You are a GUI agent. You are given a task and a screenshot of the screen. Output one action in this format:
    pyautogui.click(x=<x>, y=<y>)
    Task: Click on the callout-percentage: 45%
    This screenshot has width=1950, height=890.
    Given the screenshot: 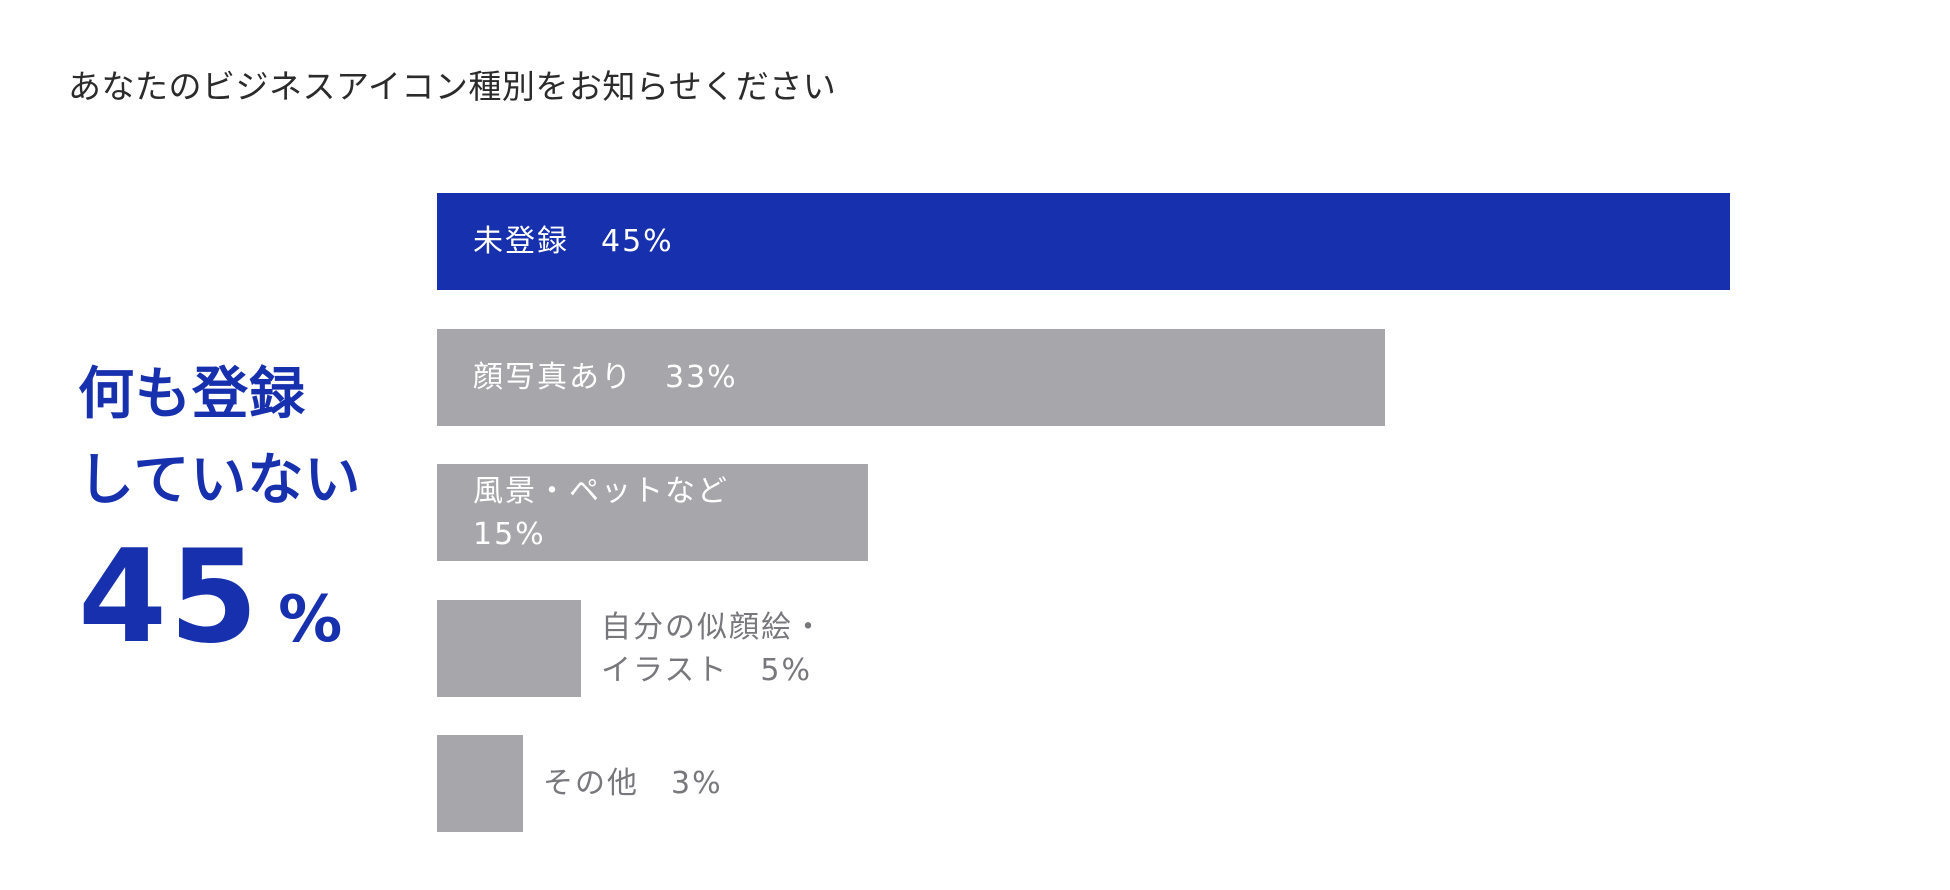 What is the action you would take?
    pyautogui.click(x=219, y=598)
    